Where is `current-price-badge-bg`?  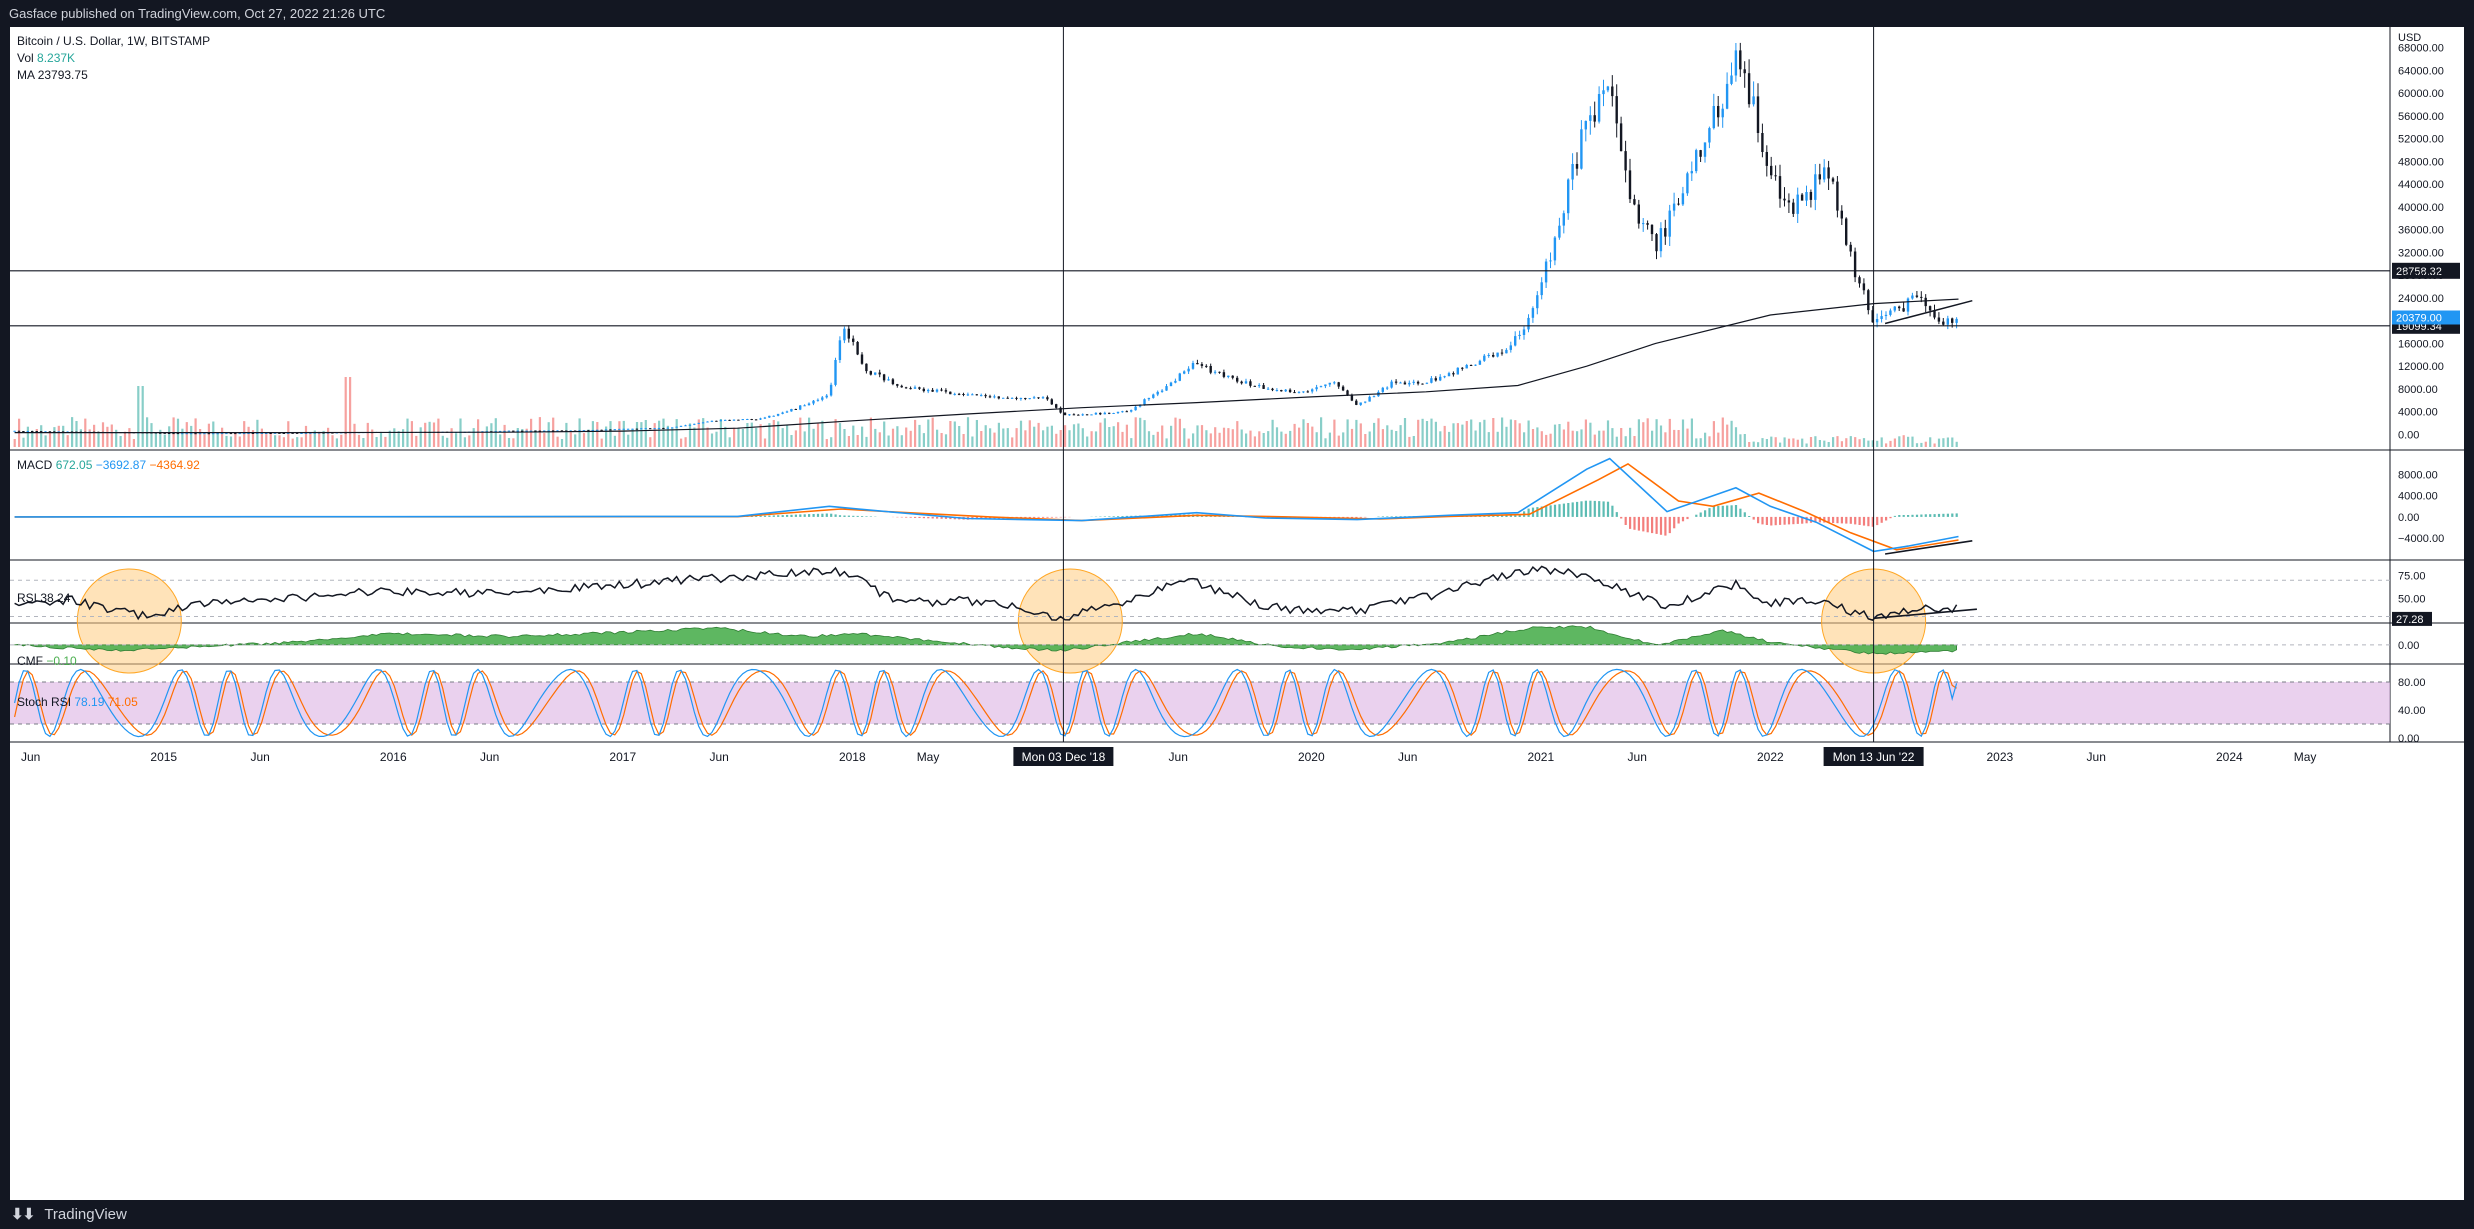 current-price-badge-bg is located at coordinates (2426, 317).